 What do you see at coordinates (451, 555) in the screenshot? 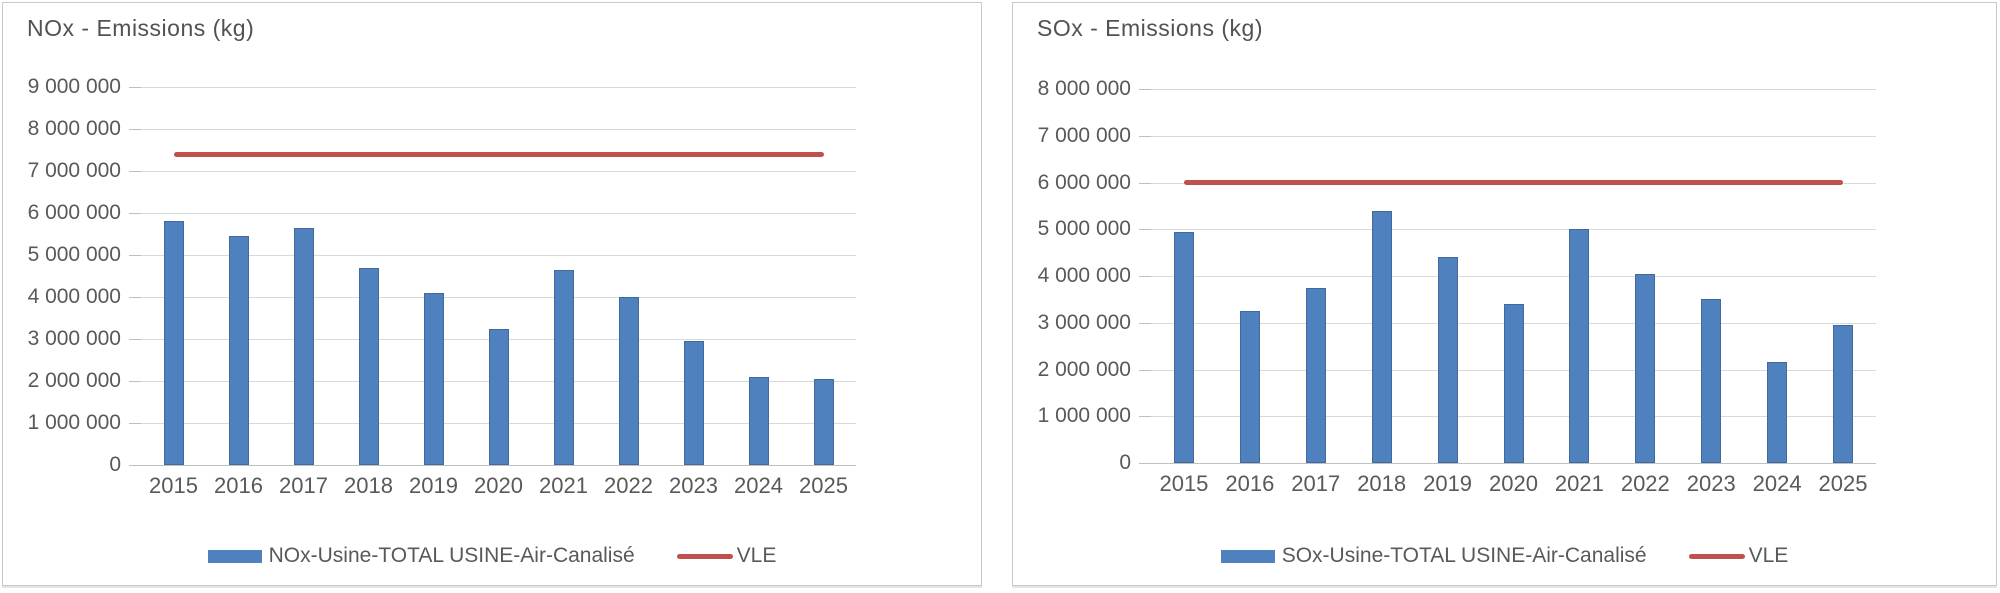
I see `legend-label-nox-series: NOx-Usine-TOTAL USINE-Air-Canalisé` at bounding box center [451, 555].